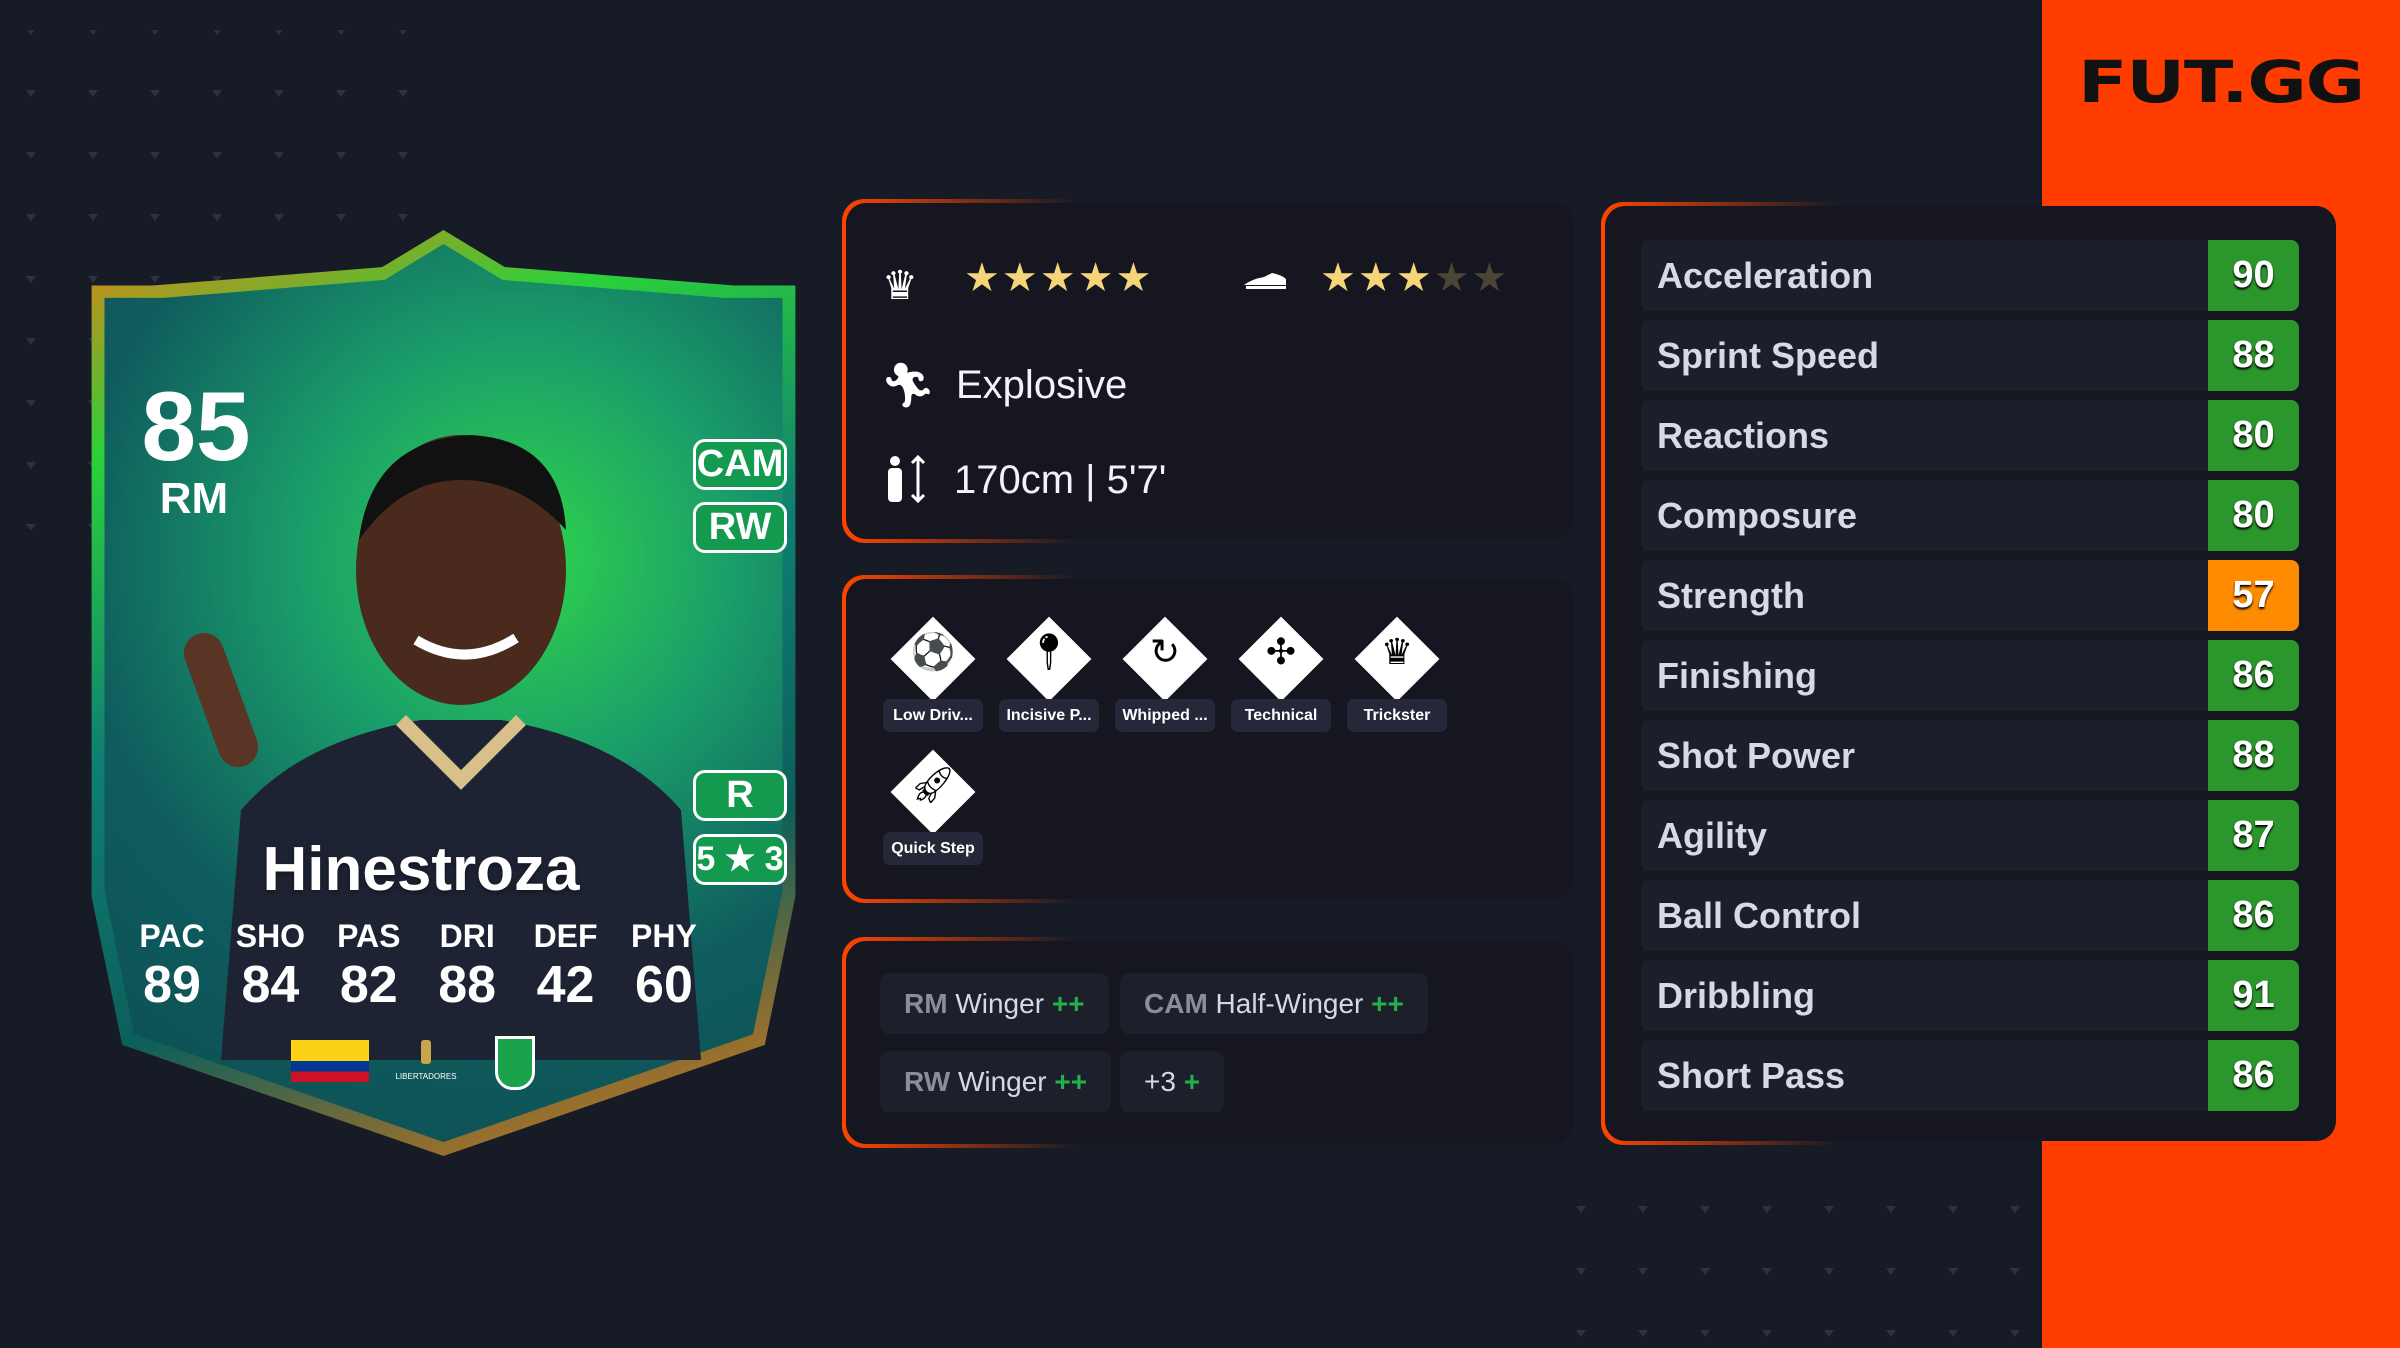 The height and width of the screenshot is (1348, 2400). What do you see at coordinates (172, 985) in the screenshot?
I see `face-stat-value: 89` at bounding box center [172, 985].